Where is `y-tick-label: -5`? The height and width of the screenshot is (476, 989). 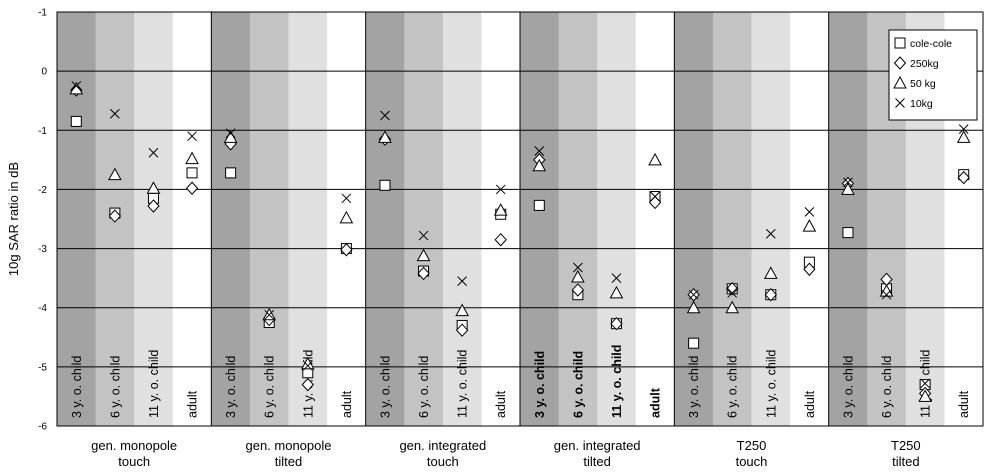 y-tick-label: -5 is located at coordinates (42, 367).